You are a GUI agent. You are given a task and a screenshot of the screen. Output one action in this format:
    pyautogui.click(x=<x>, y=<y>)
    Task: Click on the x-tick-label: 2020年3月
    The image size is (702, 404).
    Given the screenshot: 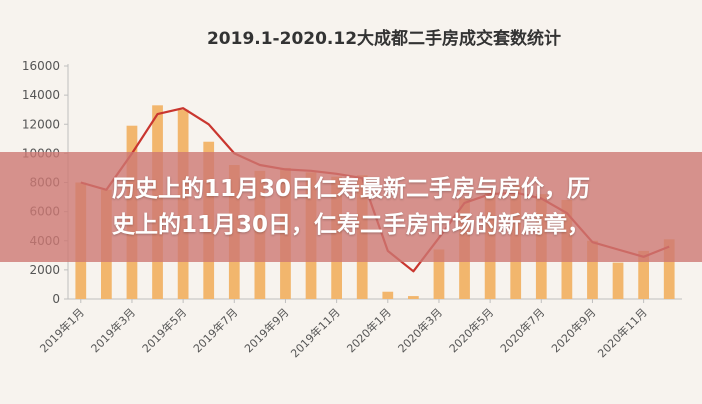 What is the action you would take?
    pyautogui.click(x=420, y=330)
    